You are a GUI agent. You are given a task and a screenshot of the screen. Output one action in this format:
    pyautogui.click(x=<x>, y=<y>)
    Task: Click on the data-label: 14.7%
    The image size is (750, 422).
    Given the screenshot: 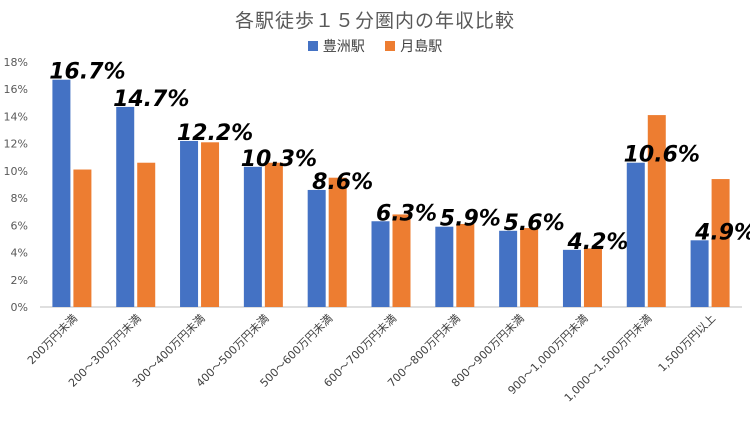 What is the action you would take?
    pyautogui.click(x=151, y=99)
    